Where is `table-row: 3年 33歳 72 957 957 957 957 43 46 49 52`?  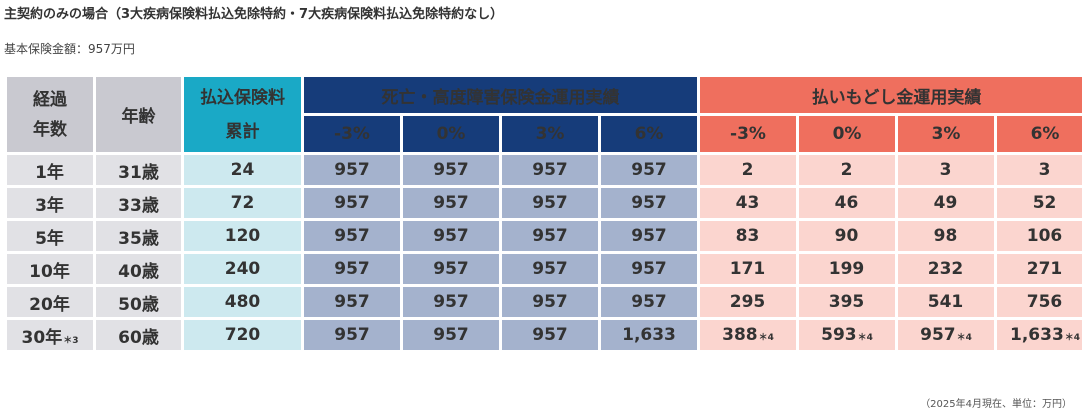 table-row: 3年 33歳 72 957 957 957 957 43 46 49 52 is located at coordinates (544, 203).